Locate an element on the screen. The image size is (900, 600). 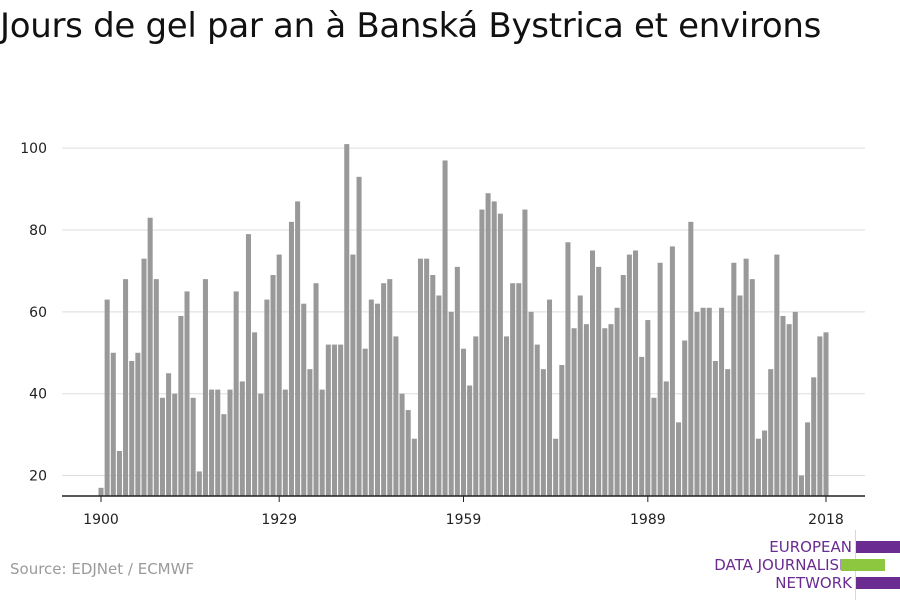
logo-line-2: DATA JOURNALISM is located at coordinates (783, 565).